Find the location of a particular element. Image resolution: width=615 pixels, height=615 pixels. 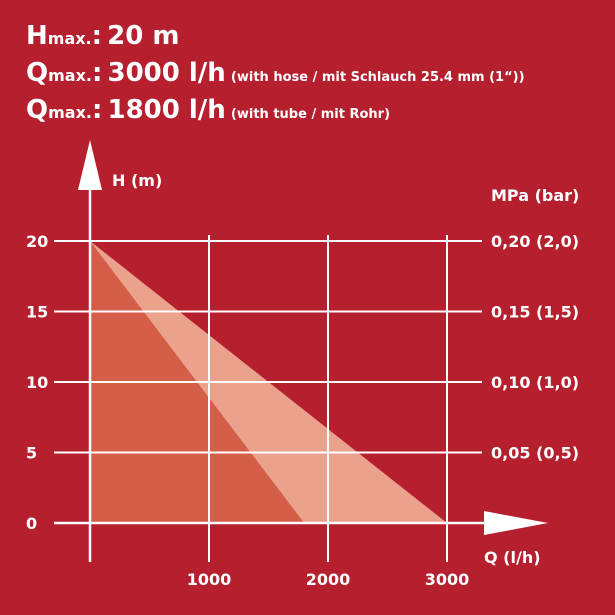

y2-tick-label: 0,10 (1,0) is located at coordinates (535, 382).